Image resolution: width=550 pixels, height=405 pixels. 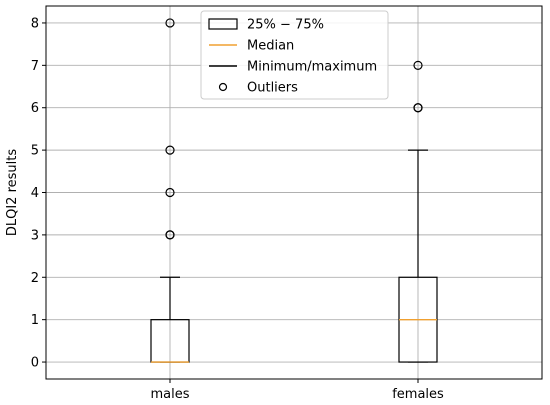 I want to click on y-axis-label: DLQI2 results, so click(x=12, y=193).